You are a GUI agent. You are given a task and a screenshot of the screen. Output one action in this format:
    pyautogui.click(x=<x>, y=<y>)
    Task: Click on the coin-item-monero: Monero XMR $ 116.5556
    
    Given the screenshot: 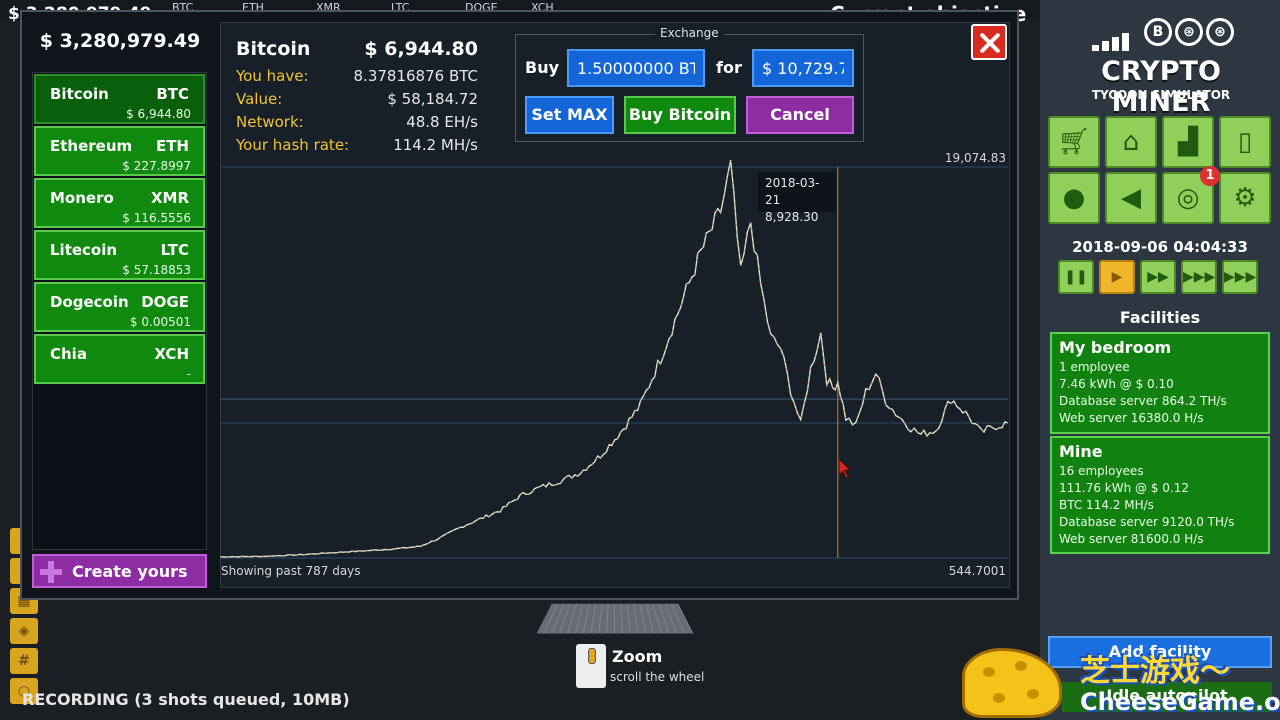 What is the action you would take?
    pyautogui.click(x=119, y=203)
    